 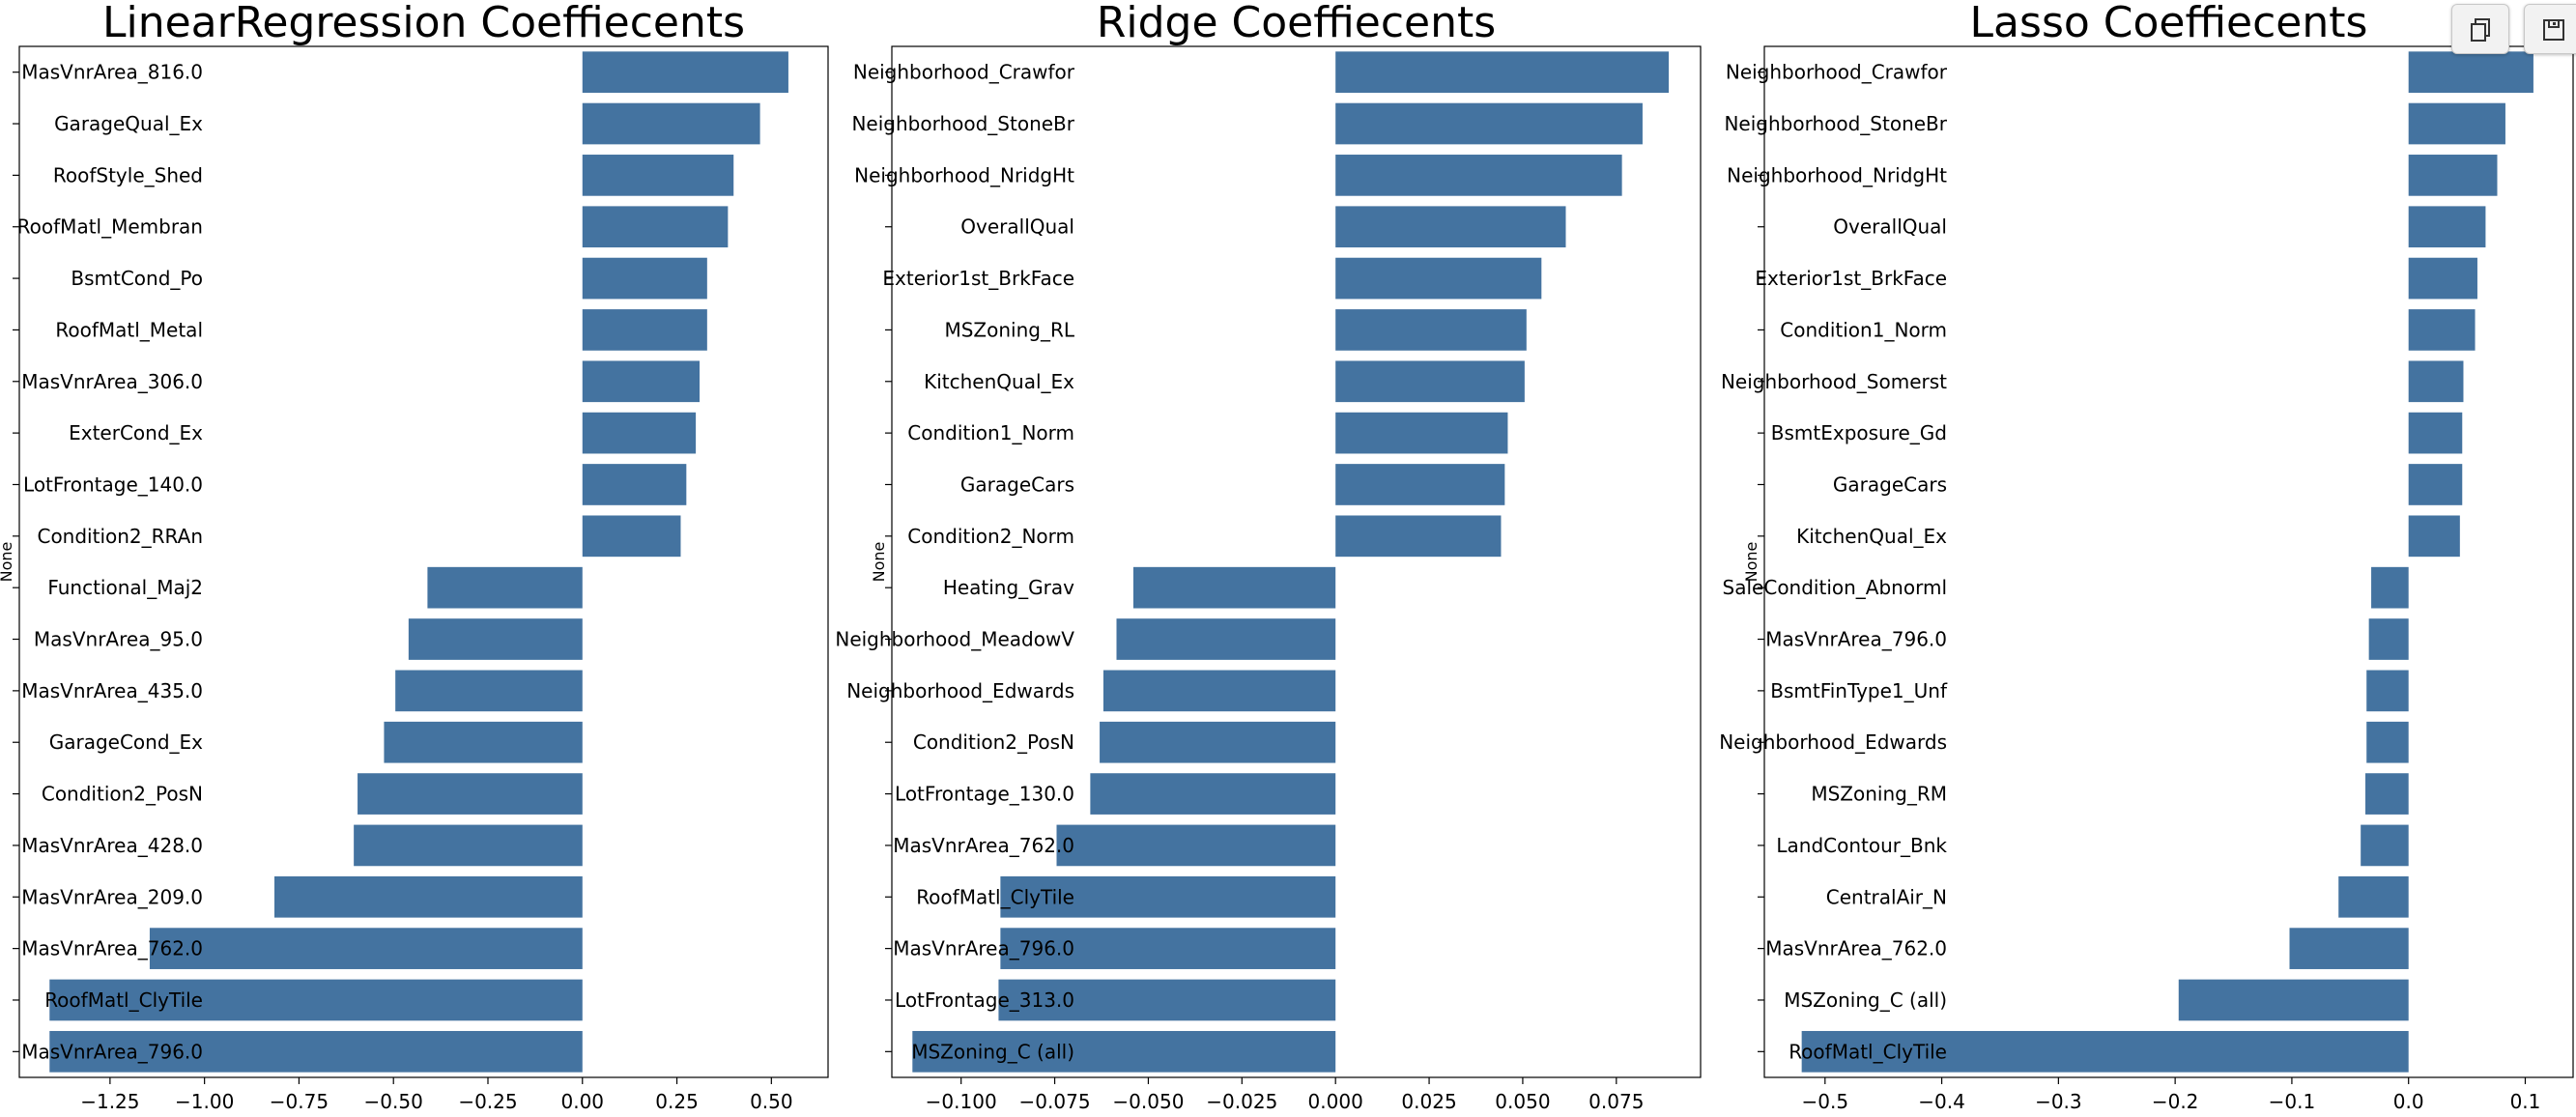 I want to click on x-tick-label: 0.25, so click(x=677, y=1101).